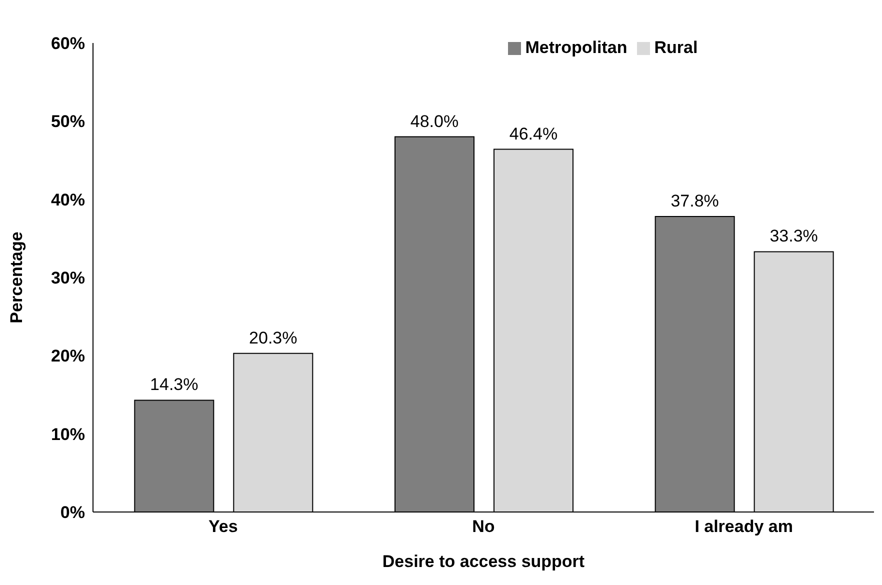  Describe the element at coordinates (72, 512) in the screenshot. I see `y-tick-label: 0%` at that location.